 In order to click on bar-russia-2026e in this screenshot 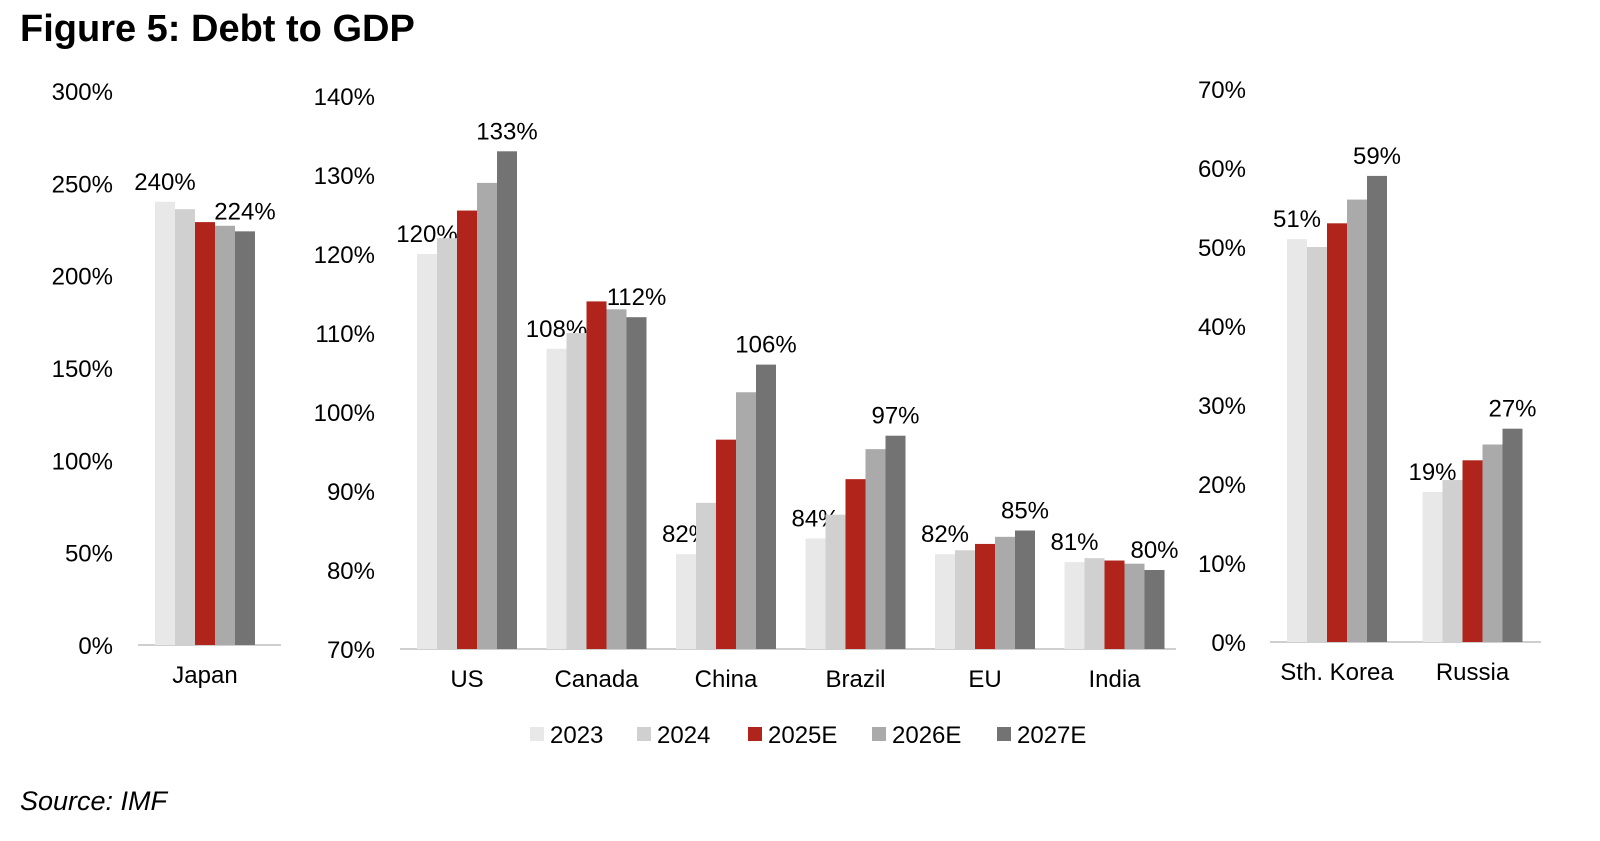, I will do `click(1492, 543)`.